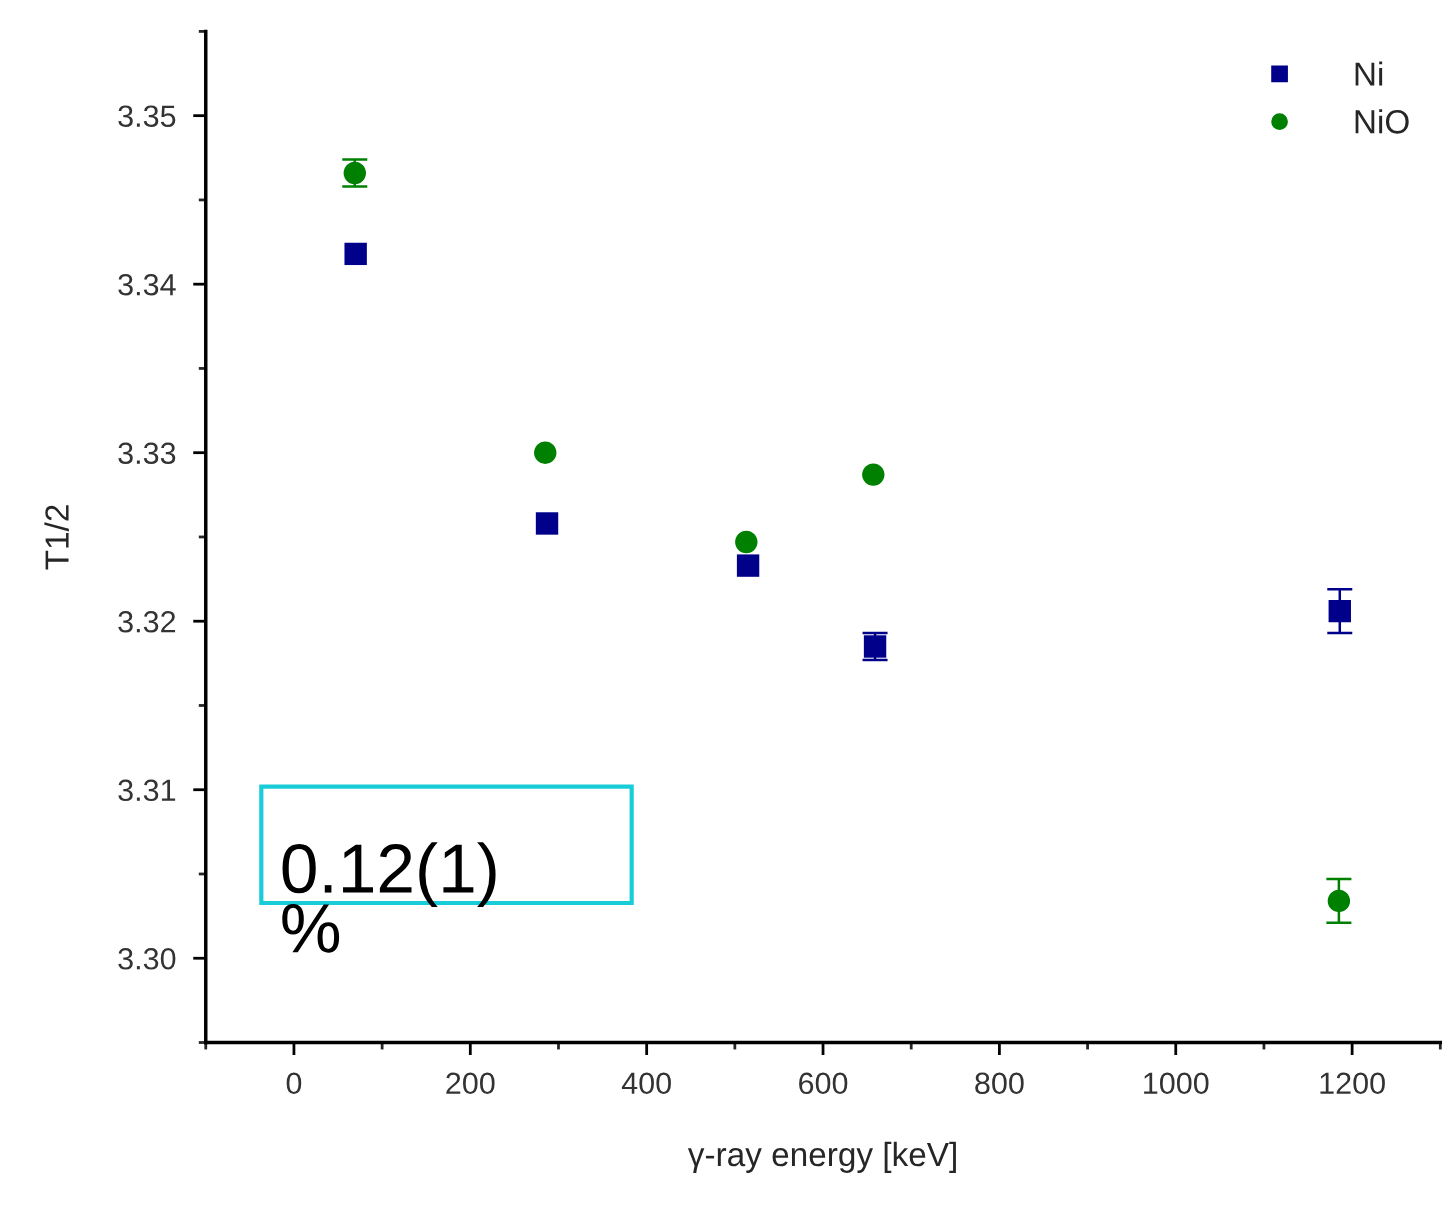 The height and width of the screenshot is (1208, 1449). What do you see at coordinates (147, 790) in the screenshot?
I see `y-tick-label: 3.31` at bounding box center [147, 790].